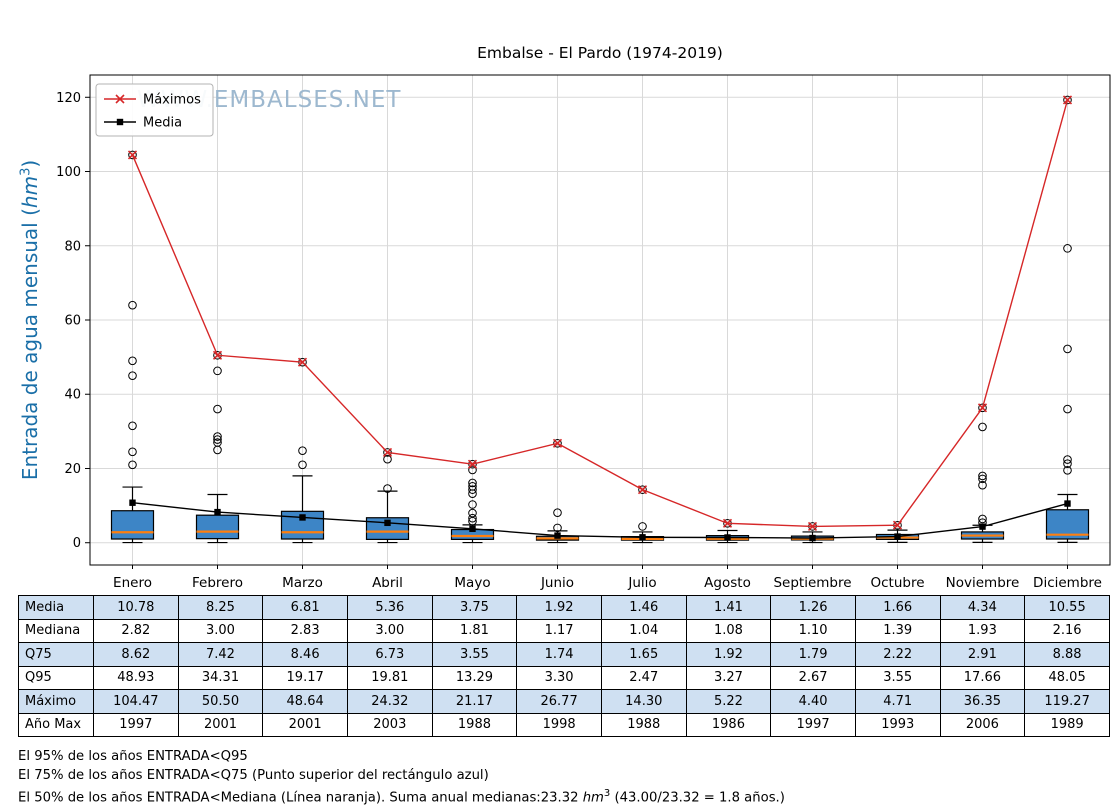  Describe the element at coordinates (472, 501) in the screenshot. I see `boxplot-mayo` at that location.